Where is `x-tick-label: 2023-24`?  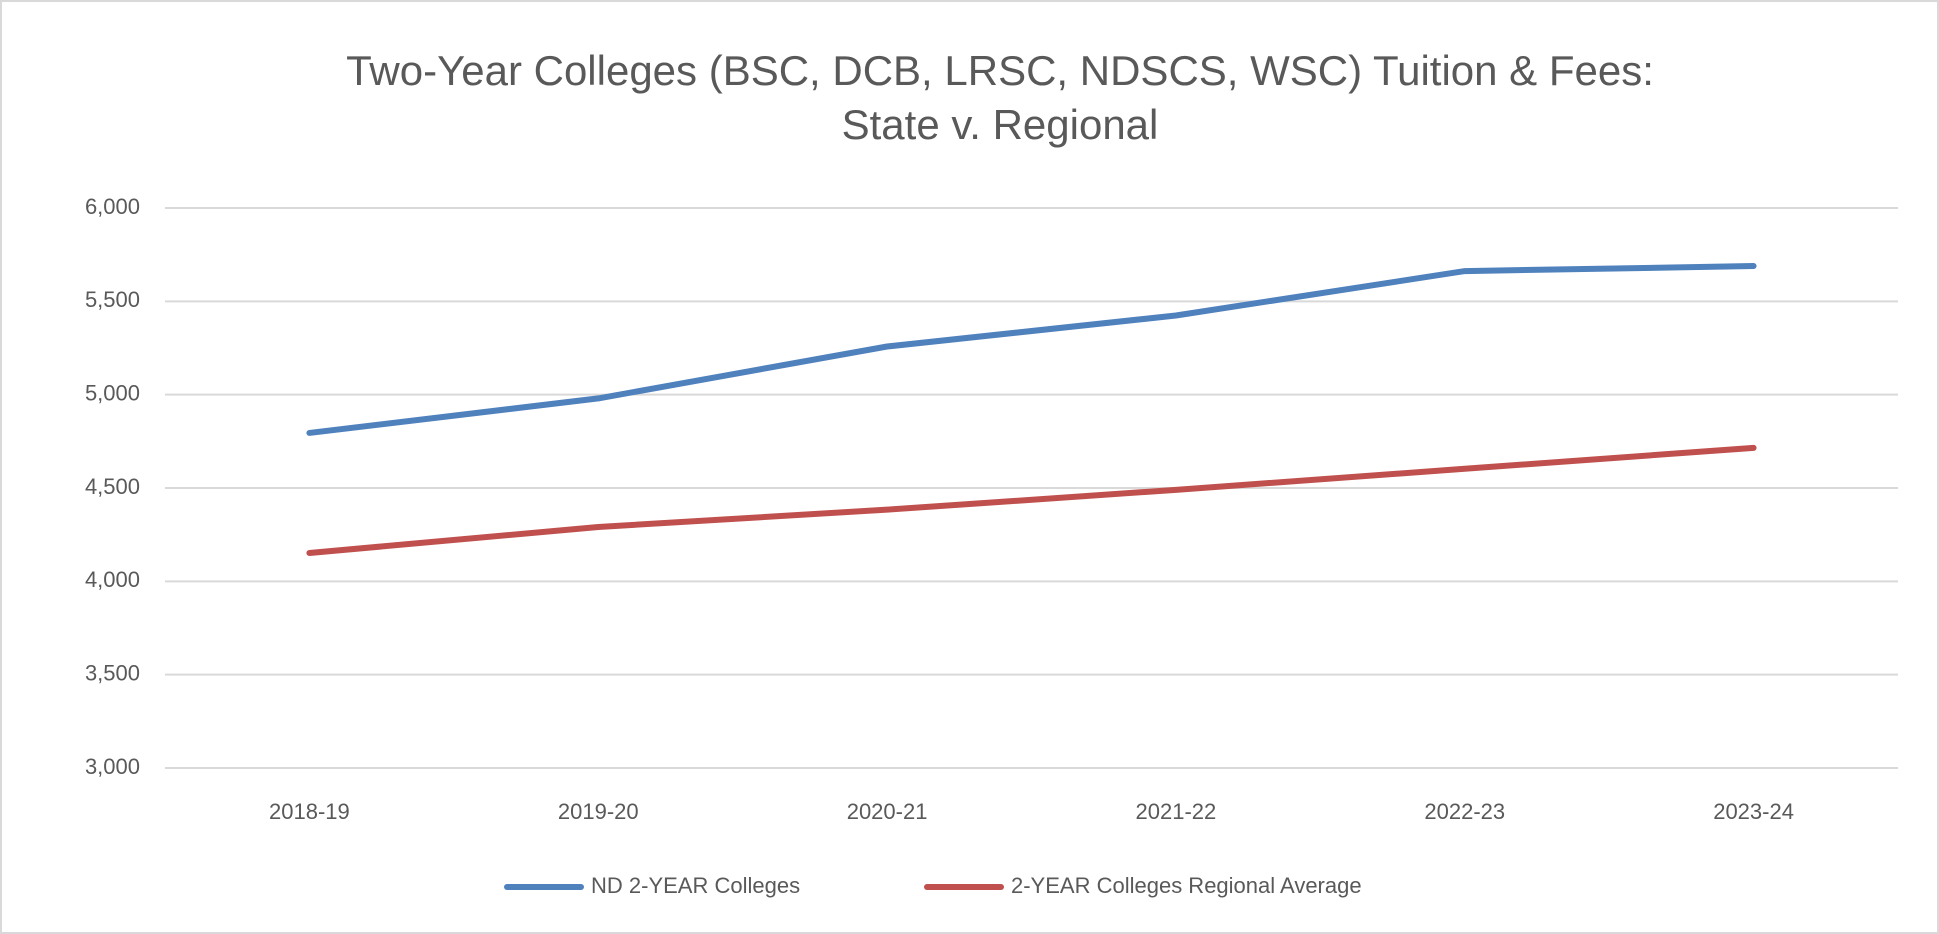
x-tick-label: 2023-24 is located at coordinates (1753, 811).